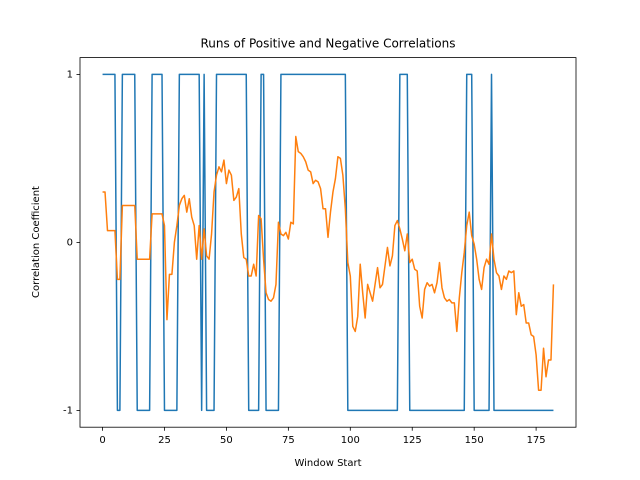  I want to click on y-tick-label: 0, so click(70, 242).